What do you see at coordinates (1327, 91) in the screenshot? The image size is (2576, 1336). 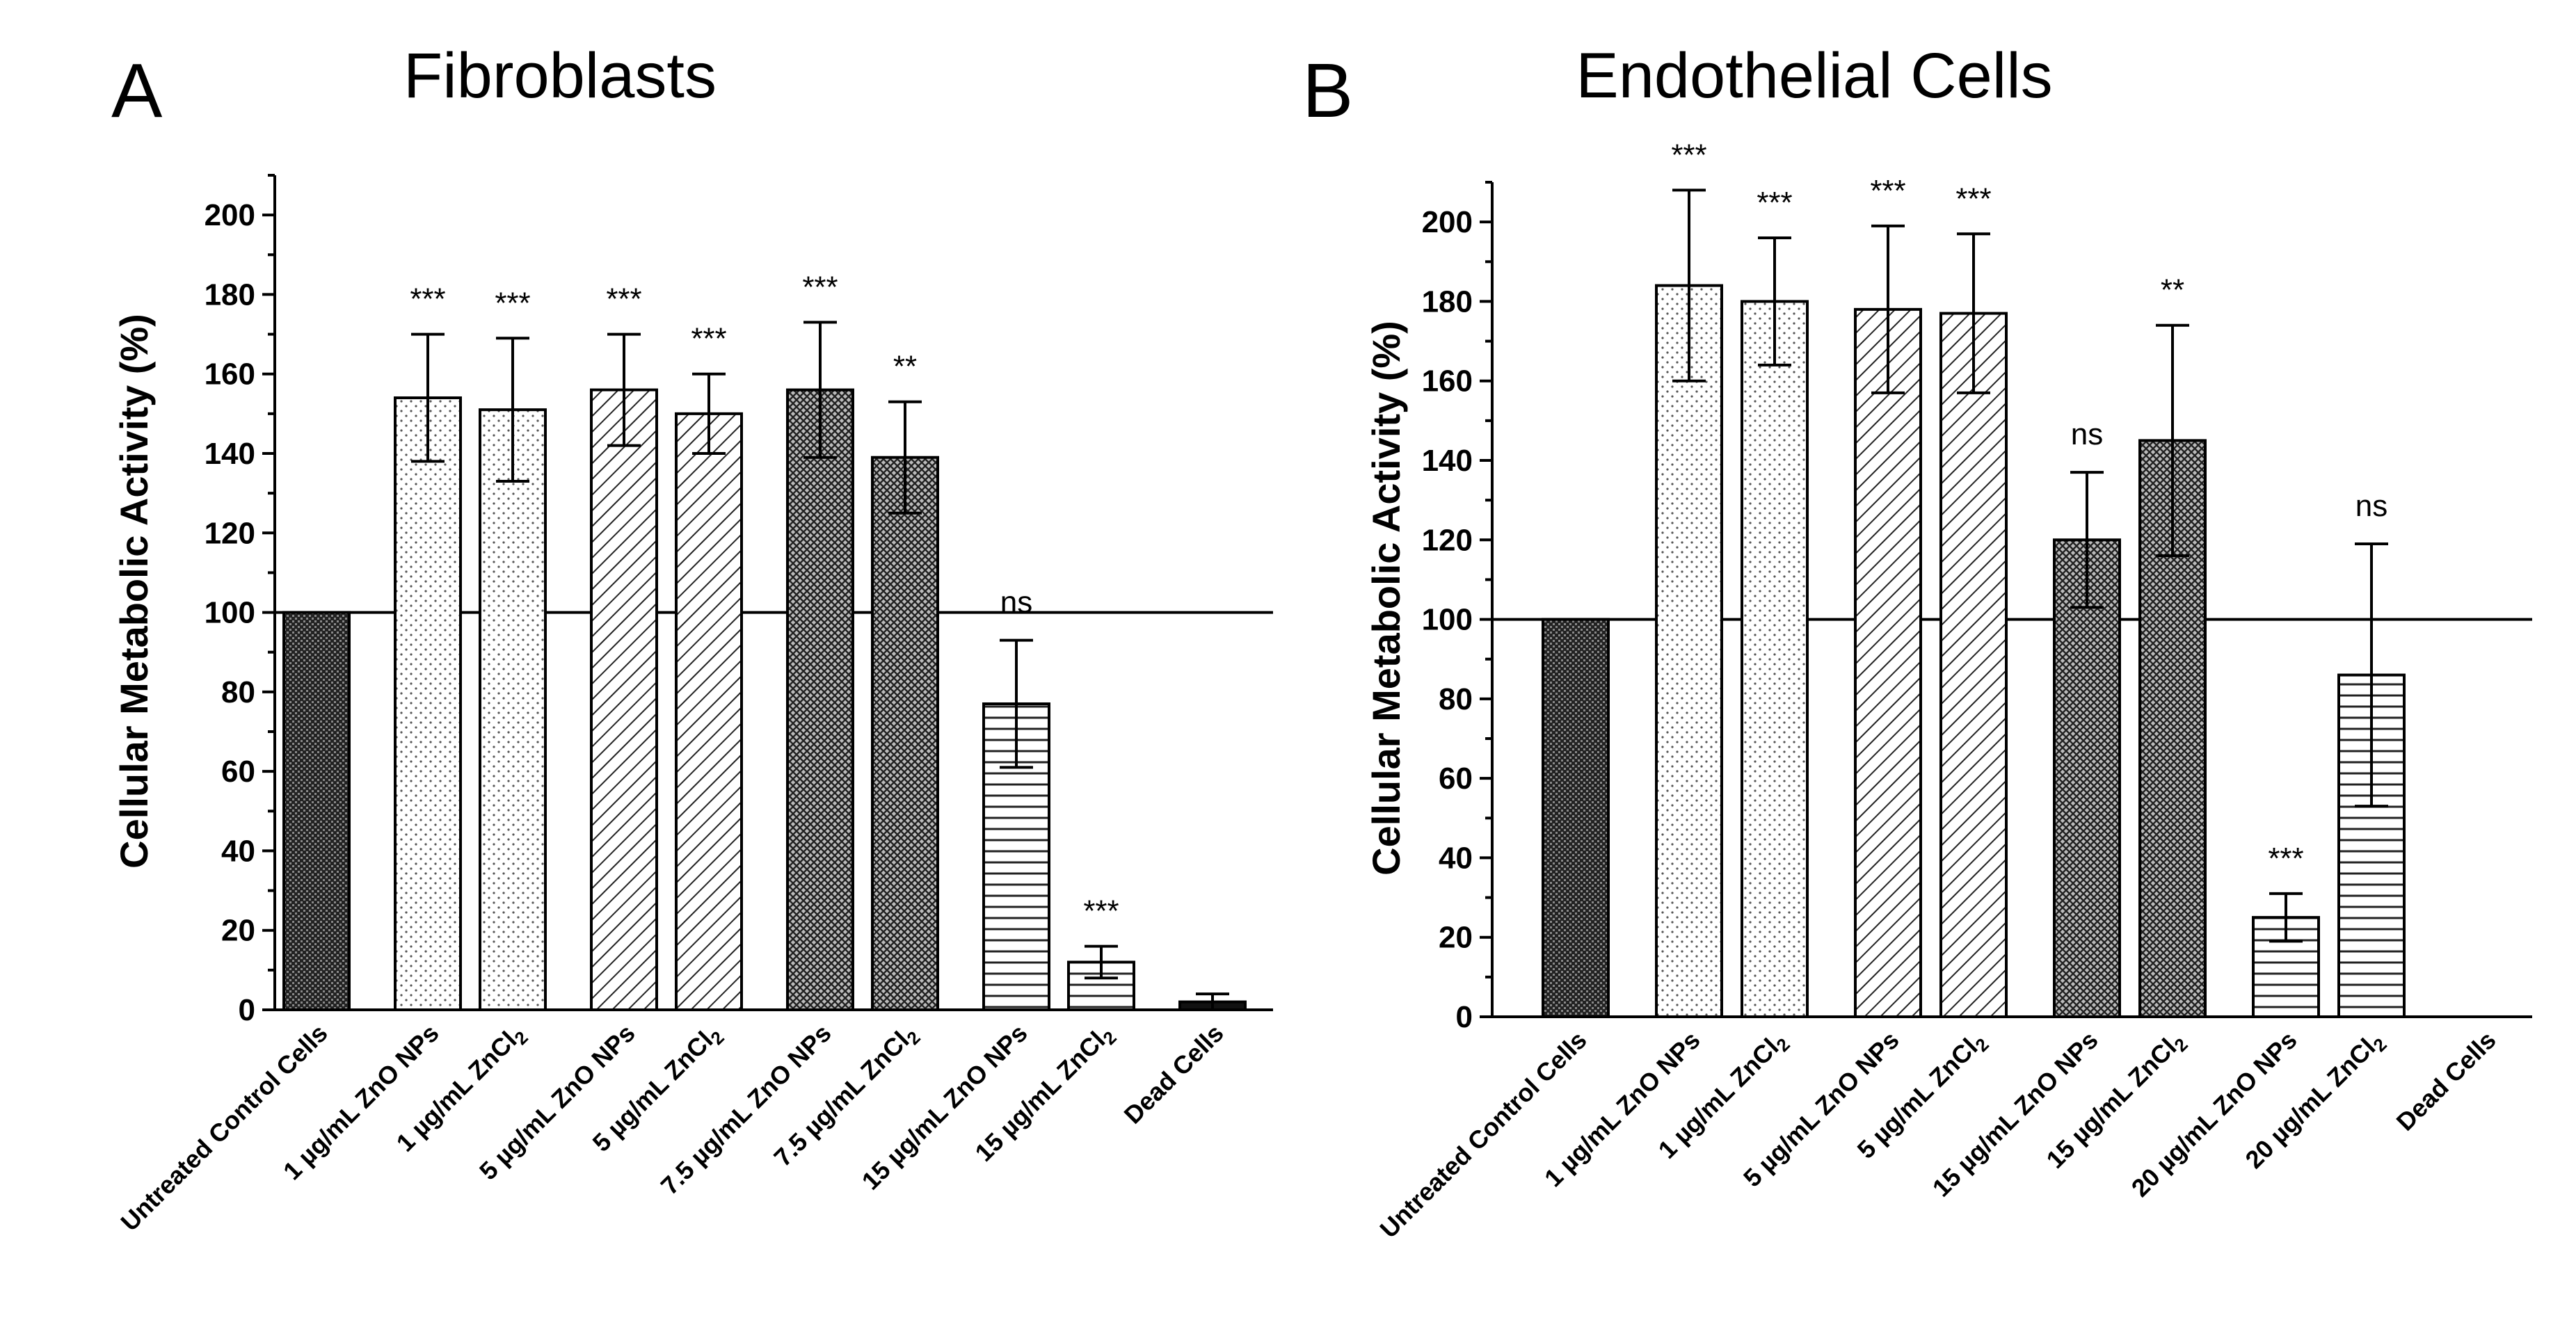 I see `panel-letter: B` at bounding box center [1327, 91].